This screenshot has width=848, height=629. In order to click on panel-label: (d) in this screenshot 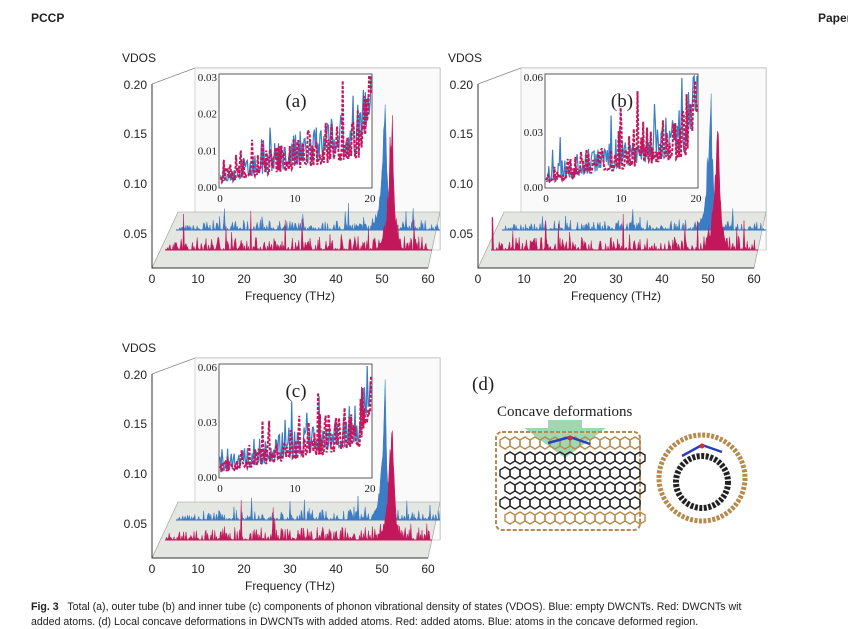, I will do `click(483, 384)`.